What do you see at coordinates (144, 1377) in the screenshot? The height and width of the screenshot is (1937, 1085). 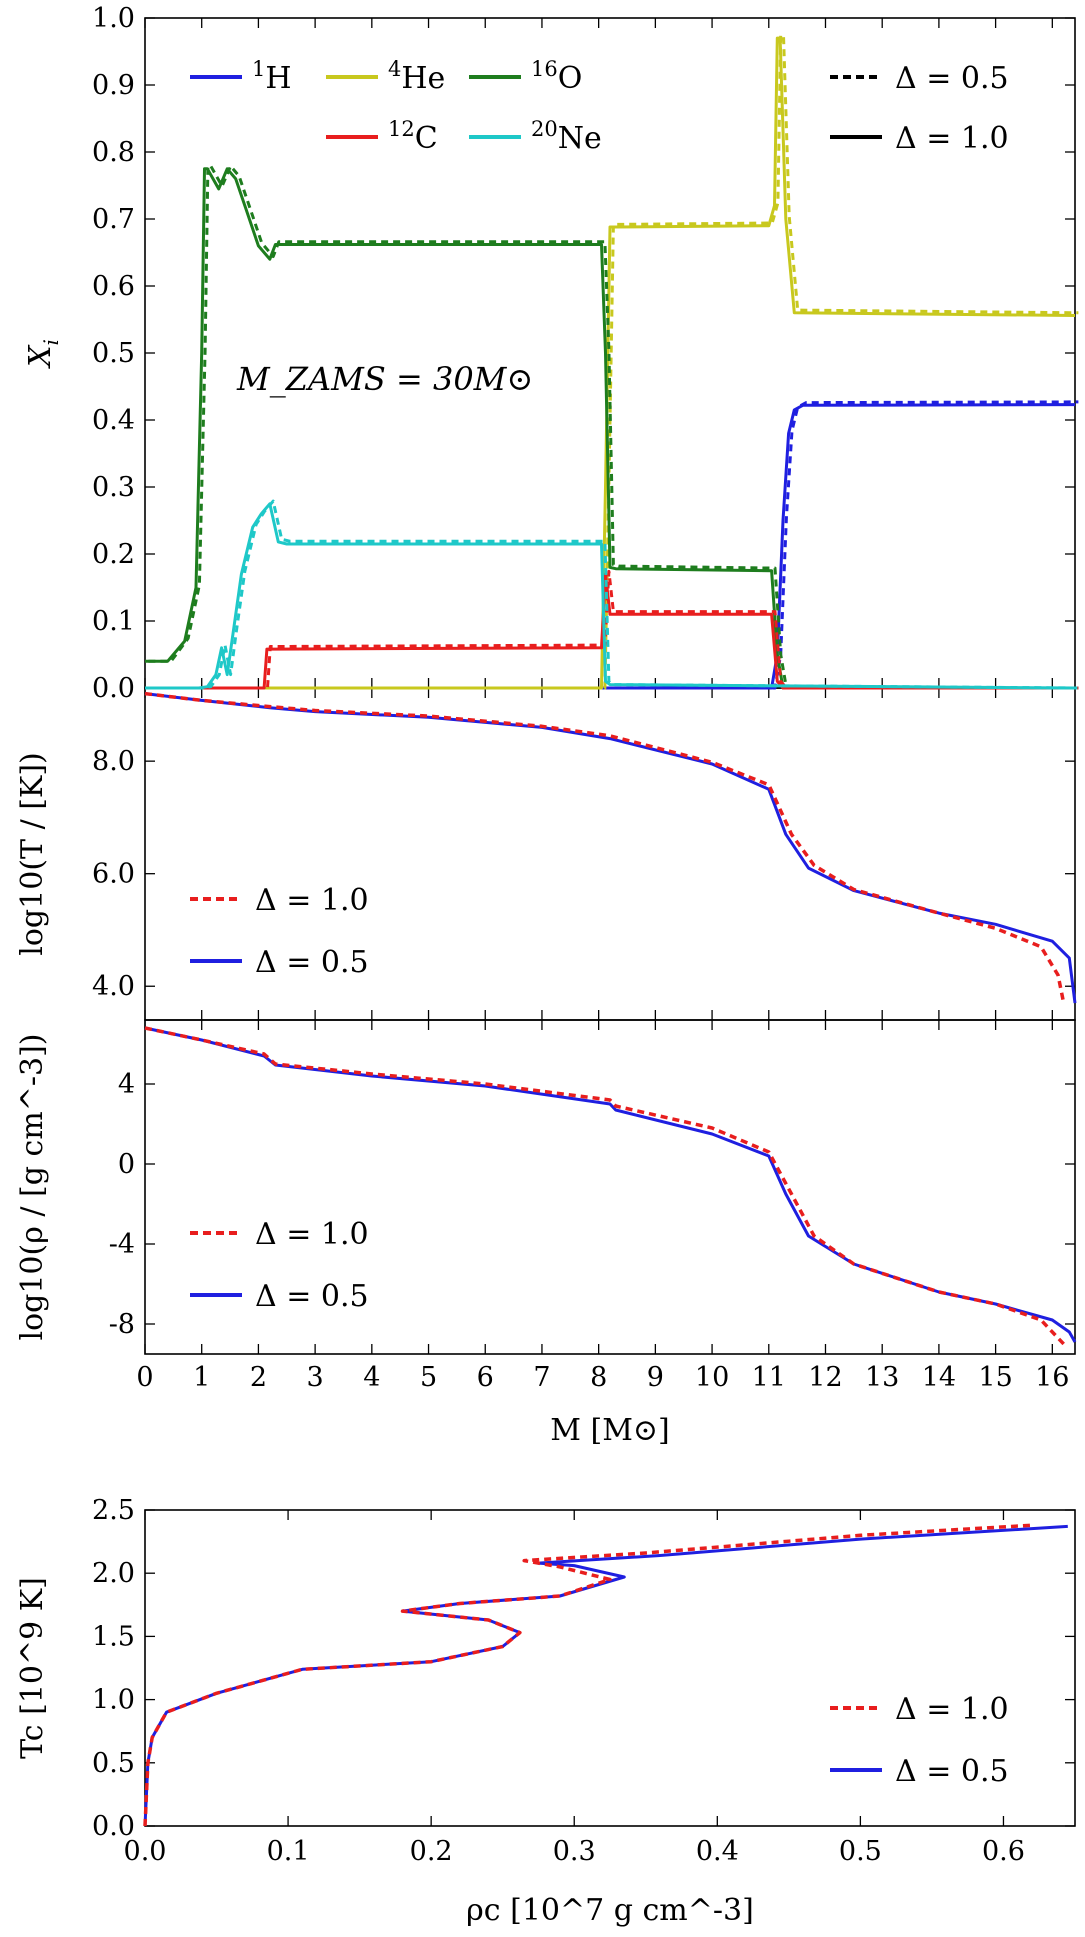 I see `xtick-label: 0` at bounding box center [144, 1377].